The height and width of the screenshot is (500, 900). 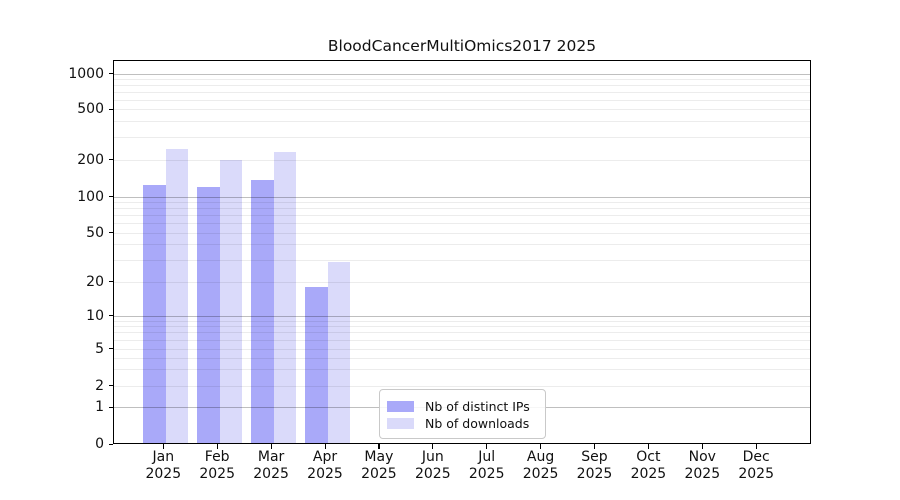 What do you see at coordinates (231, 301) in the screenshot?
I see `bar-nb-of-downloads-feb-2025` at bounding box center [231, 301].